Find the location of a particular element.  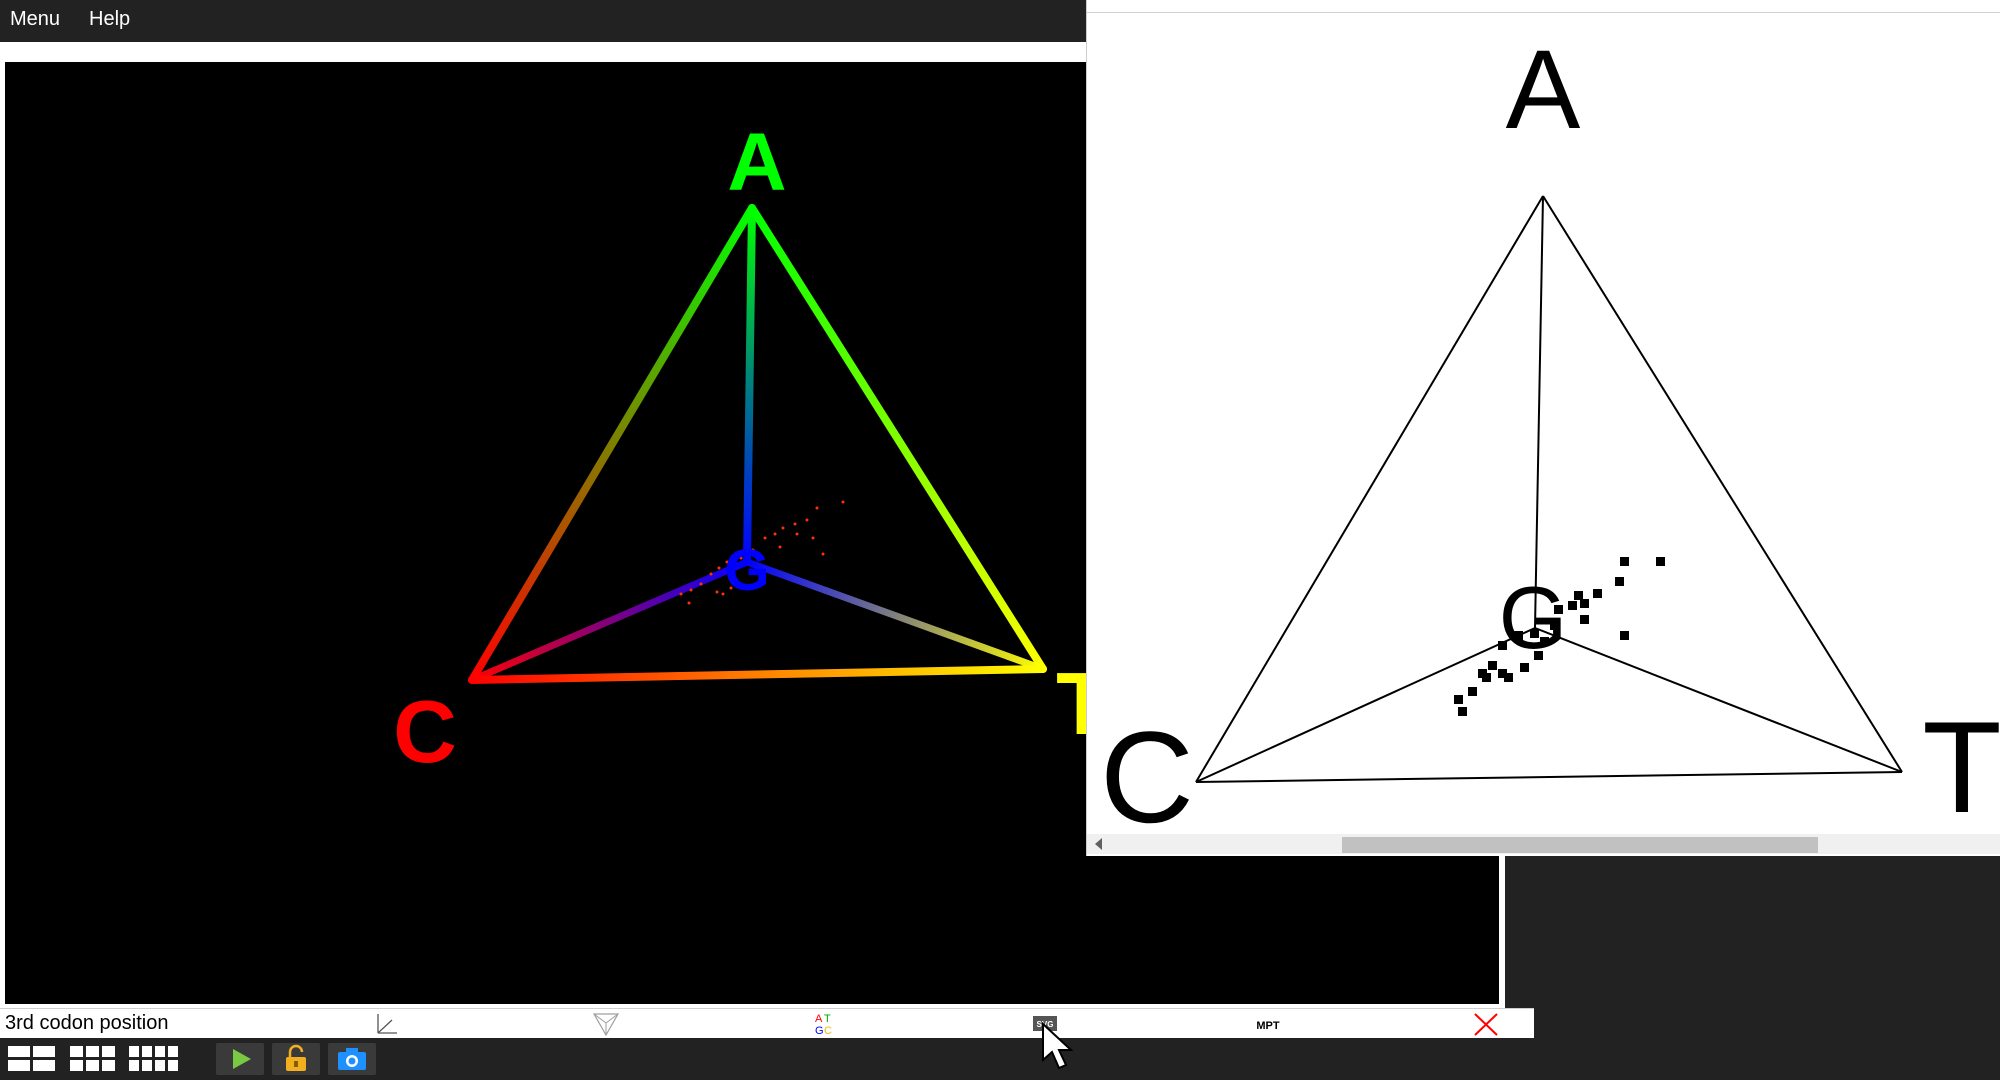

svg-text: C is located at coordinates (828, 1031).